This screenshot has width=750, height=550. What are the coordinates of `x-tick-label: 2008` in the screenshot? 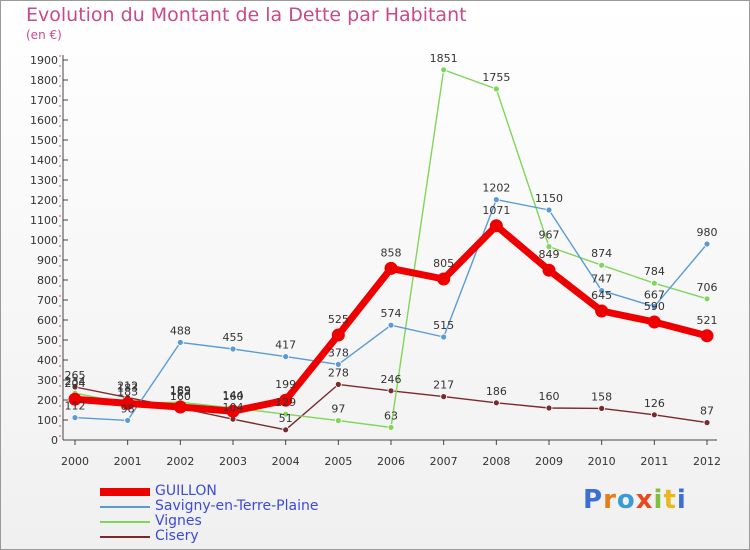 It's located at (496, 461).